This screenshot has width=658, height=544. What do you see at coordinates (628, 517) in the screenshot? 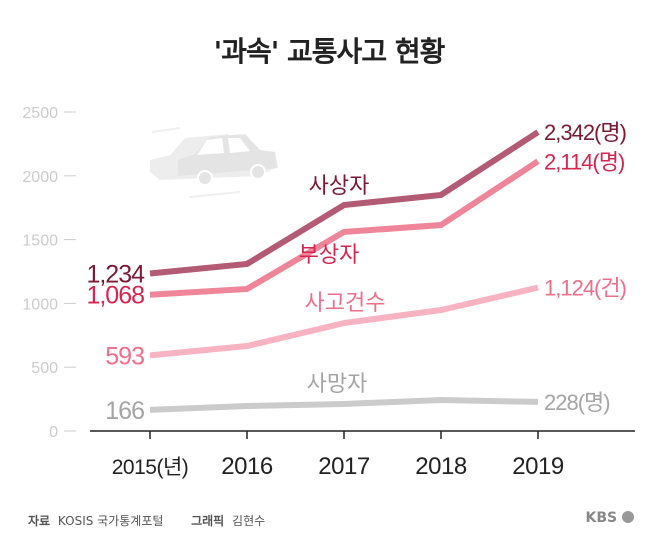
I see `kbs-logo-icon` at bounding box center [628, 517].